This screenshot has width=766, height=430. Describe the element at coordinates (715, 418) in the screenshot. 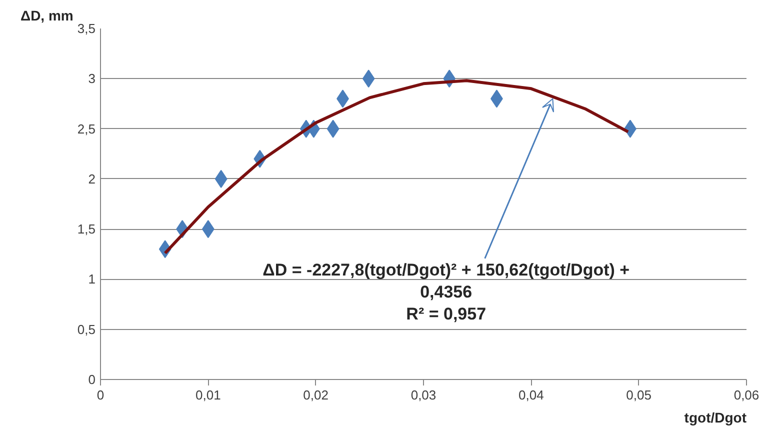

I see `x-axis-title: tgot/Dgot` at that location.